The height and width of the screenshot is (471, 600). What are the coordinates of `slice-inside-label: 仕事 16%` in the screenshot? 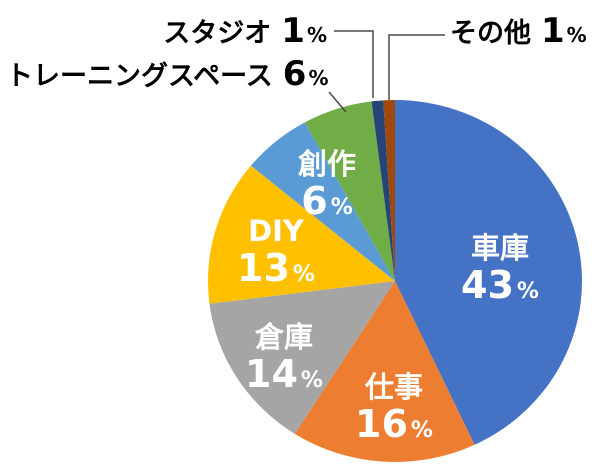 It's located at (394, 408).